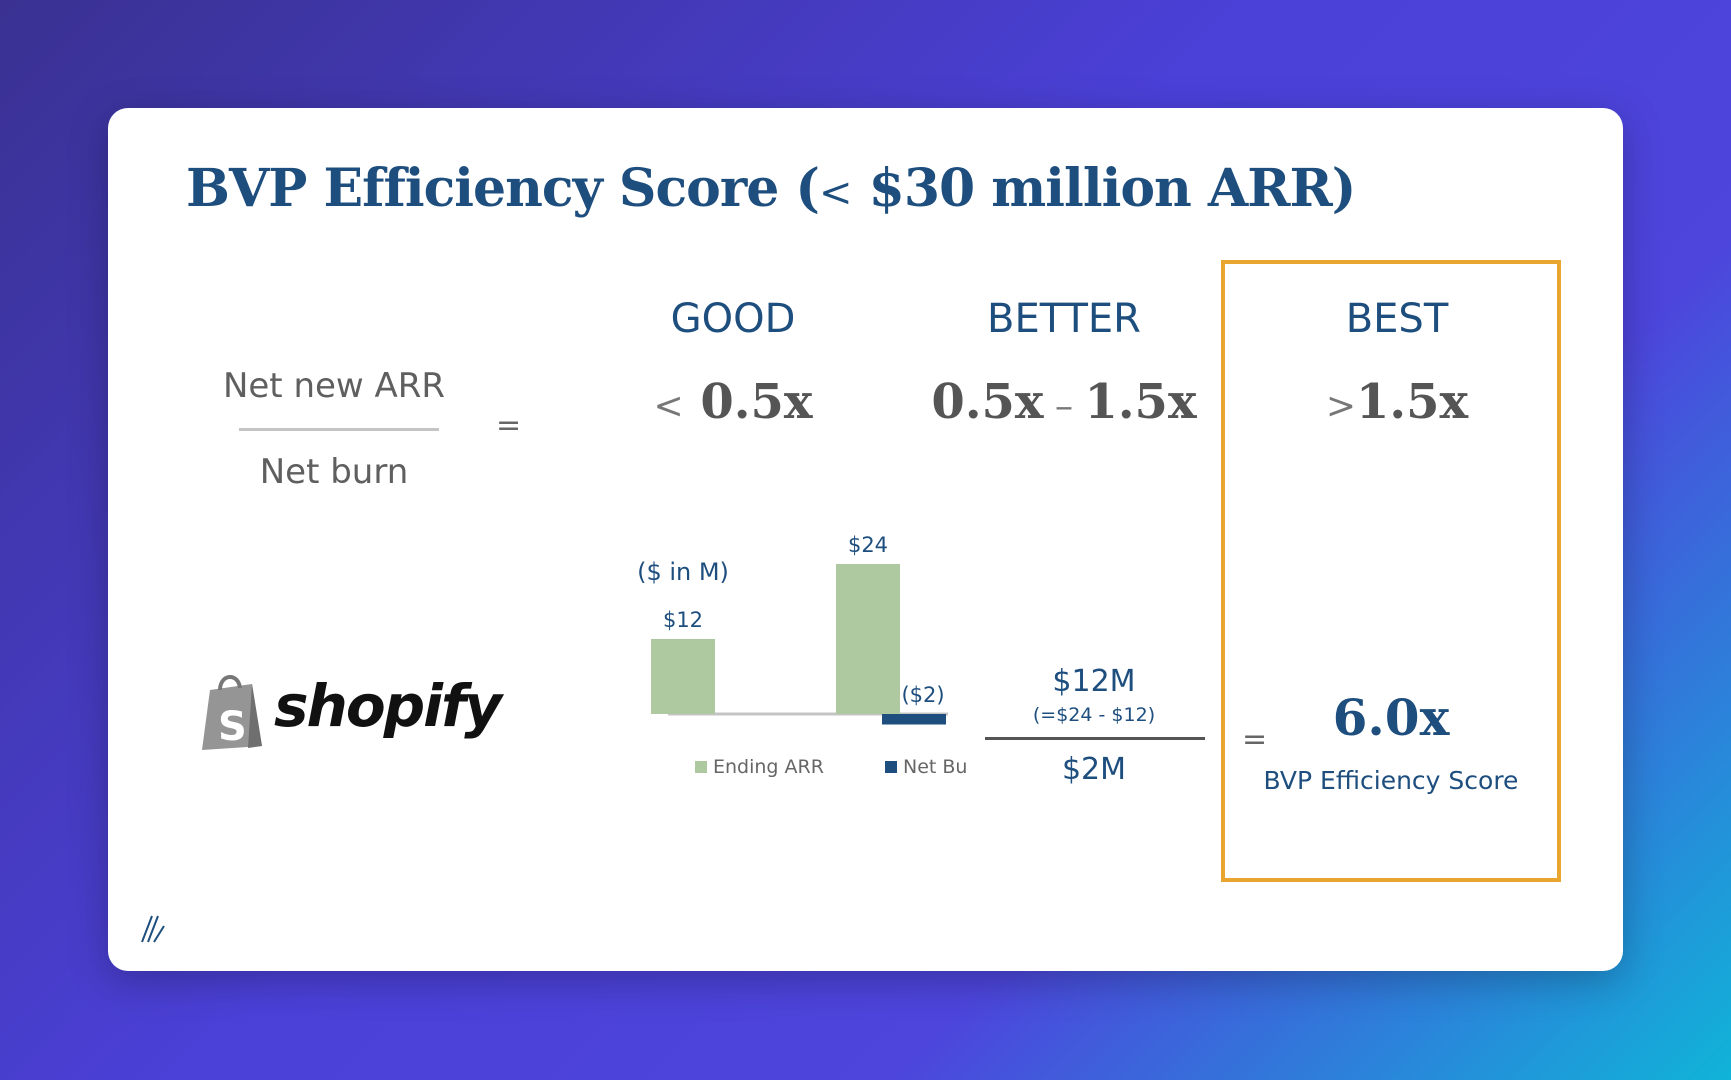 The image size is (1731, 1080). Describe the element at coordinates (334, 386) in the screenshot. I see `formula-numerator: Net new ARR` at that location.